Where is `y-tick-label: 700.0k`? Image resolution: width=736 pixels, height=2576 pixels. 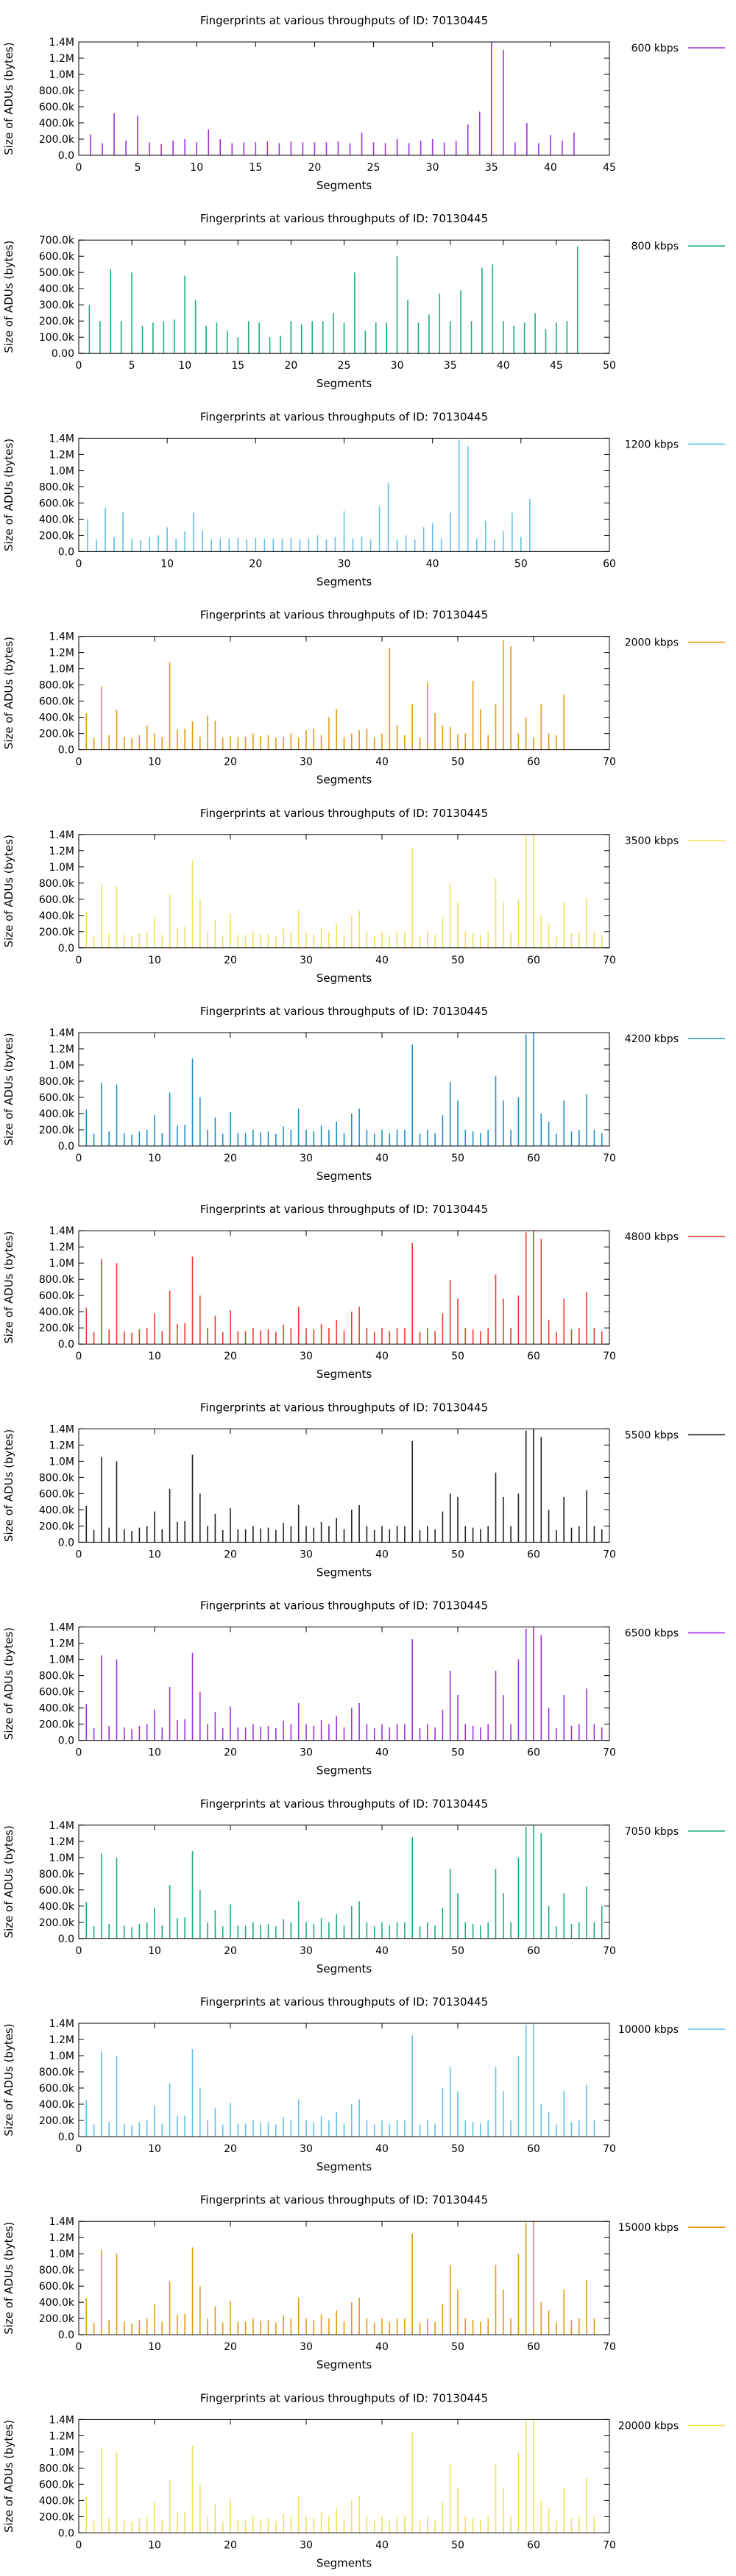
y-tick-label: 700.0k is located at coordinates (57, 241).